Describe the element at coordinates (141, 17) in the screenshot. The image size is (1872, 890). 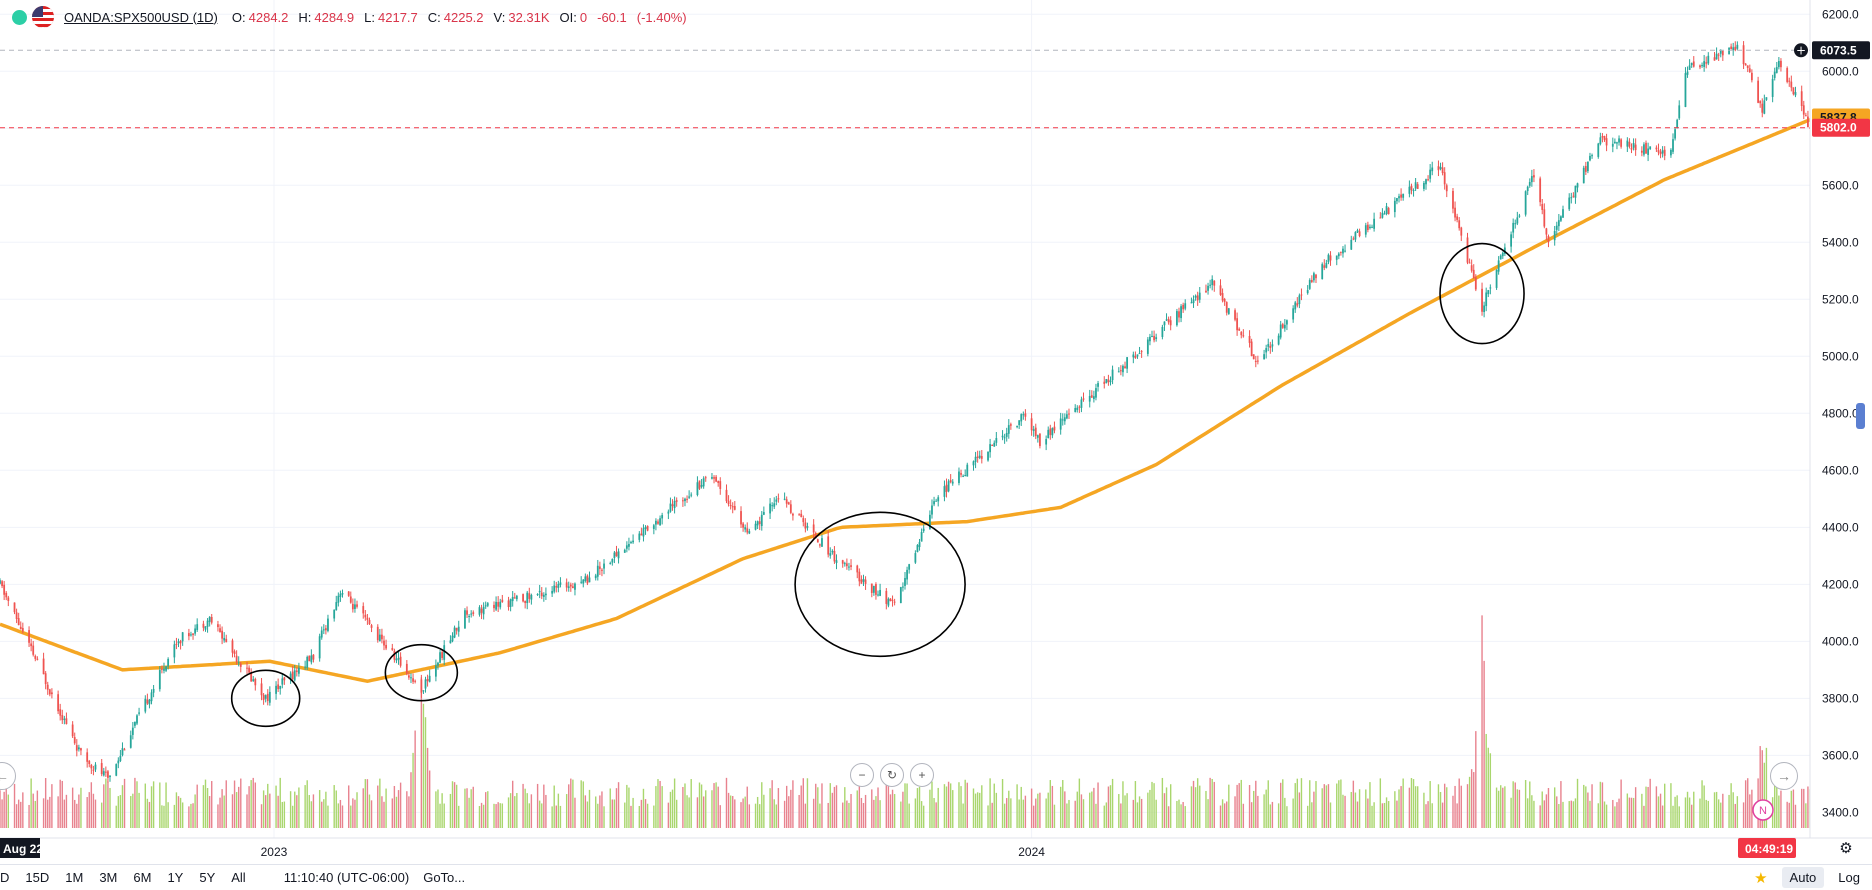
I see `symbol-name: OANDA:SPX500USD (1D)` at that location.